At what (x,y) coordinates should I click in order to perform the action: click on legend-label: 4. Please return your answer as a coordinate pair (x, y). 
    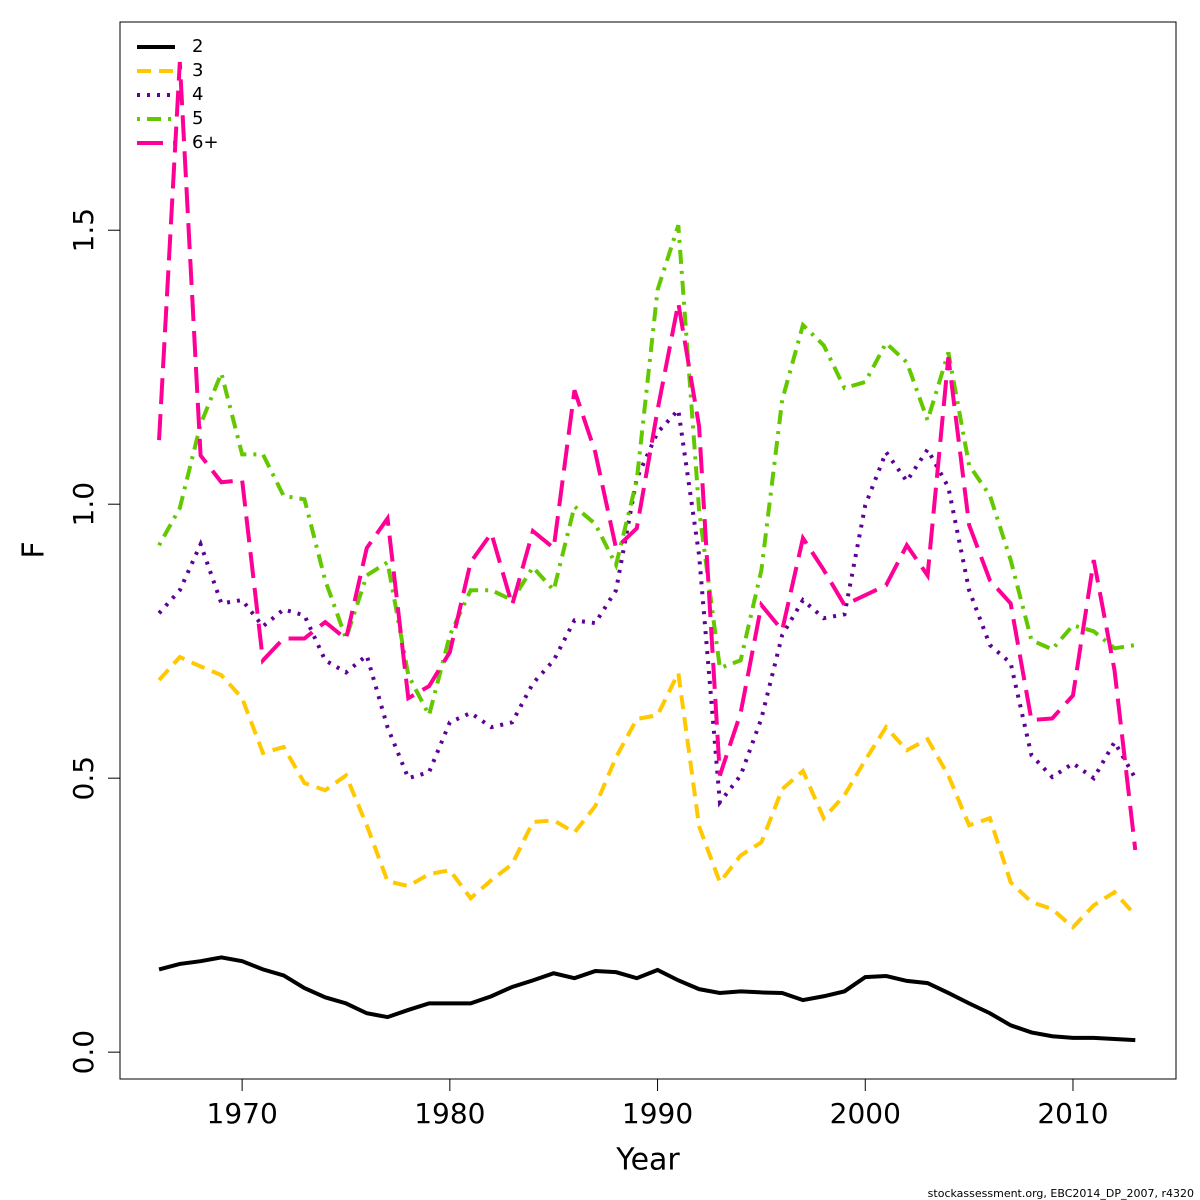
    Looking at the image, I should click on (197, 94).